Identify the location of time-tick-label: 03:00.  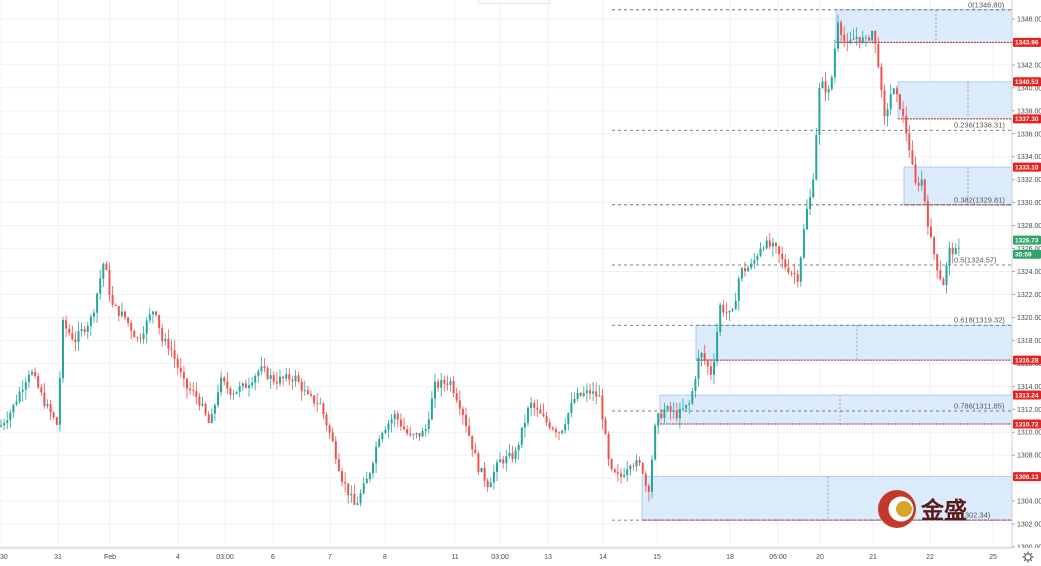
(225, 557).